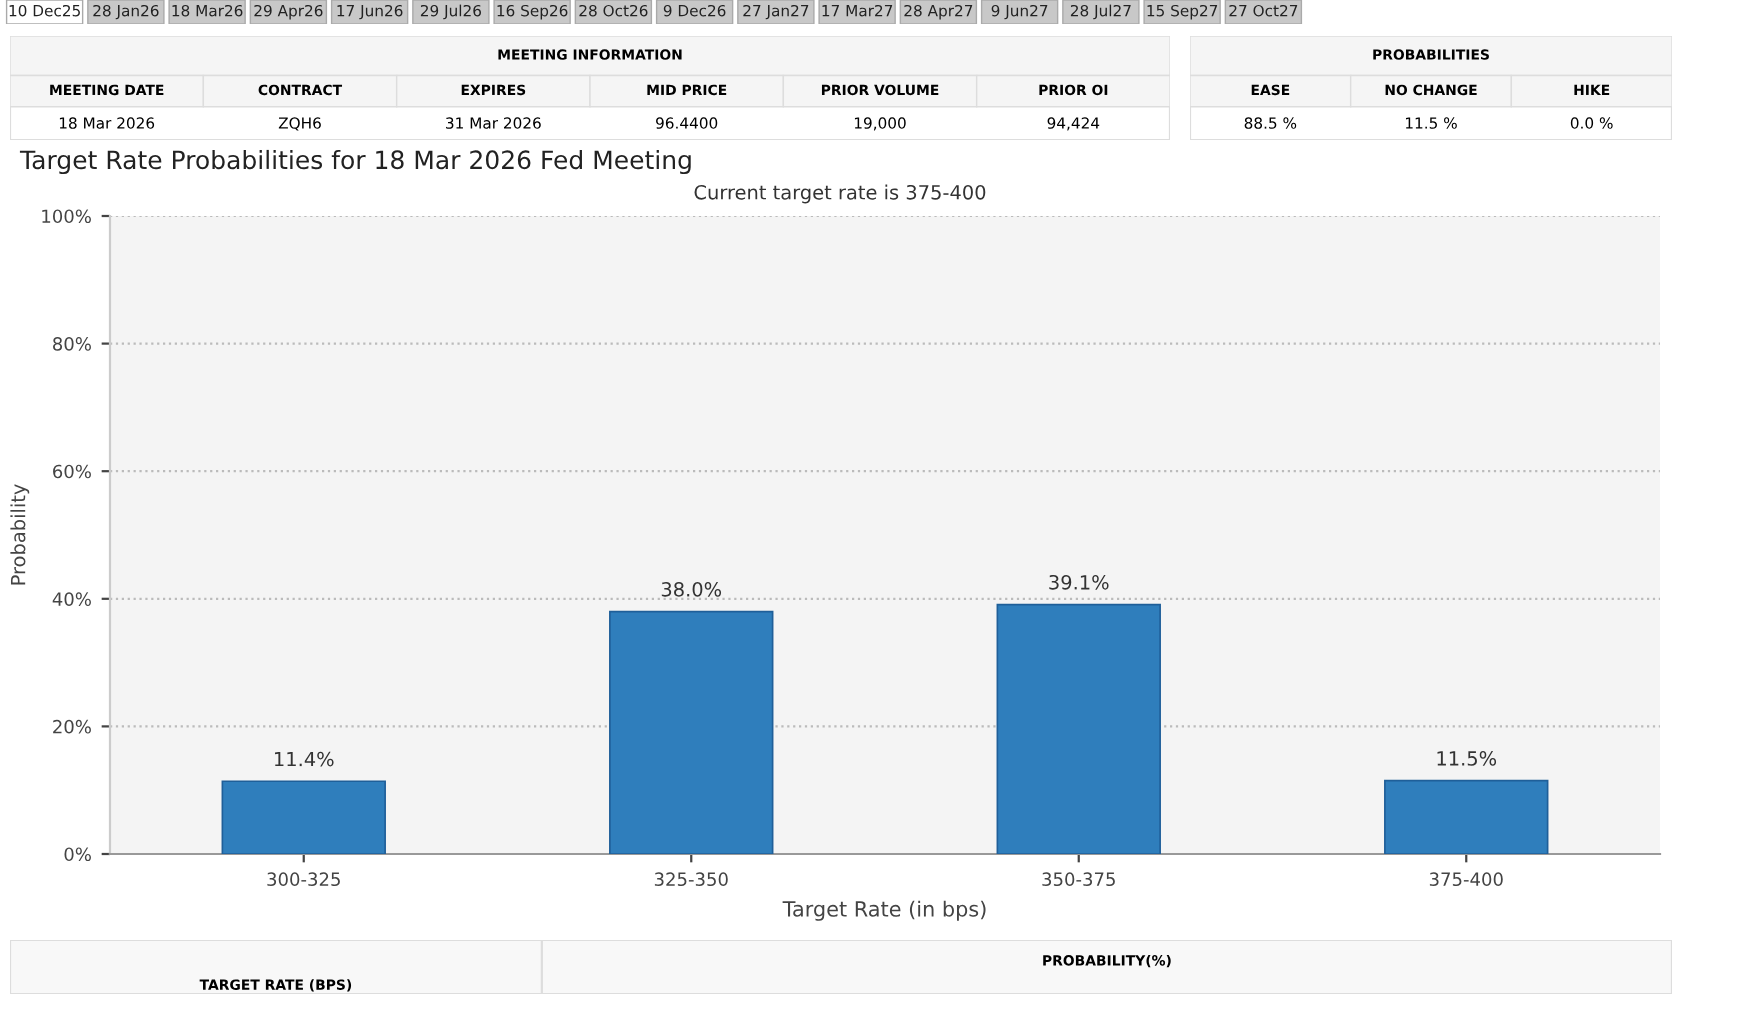  I want to click on data-label: 38.0%, so click(691, 589).